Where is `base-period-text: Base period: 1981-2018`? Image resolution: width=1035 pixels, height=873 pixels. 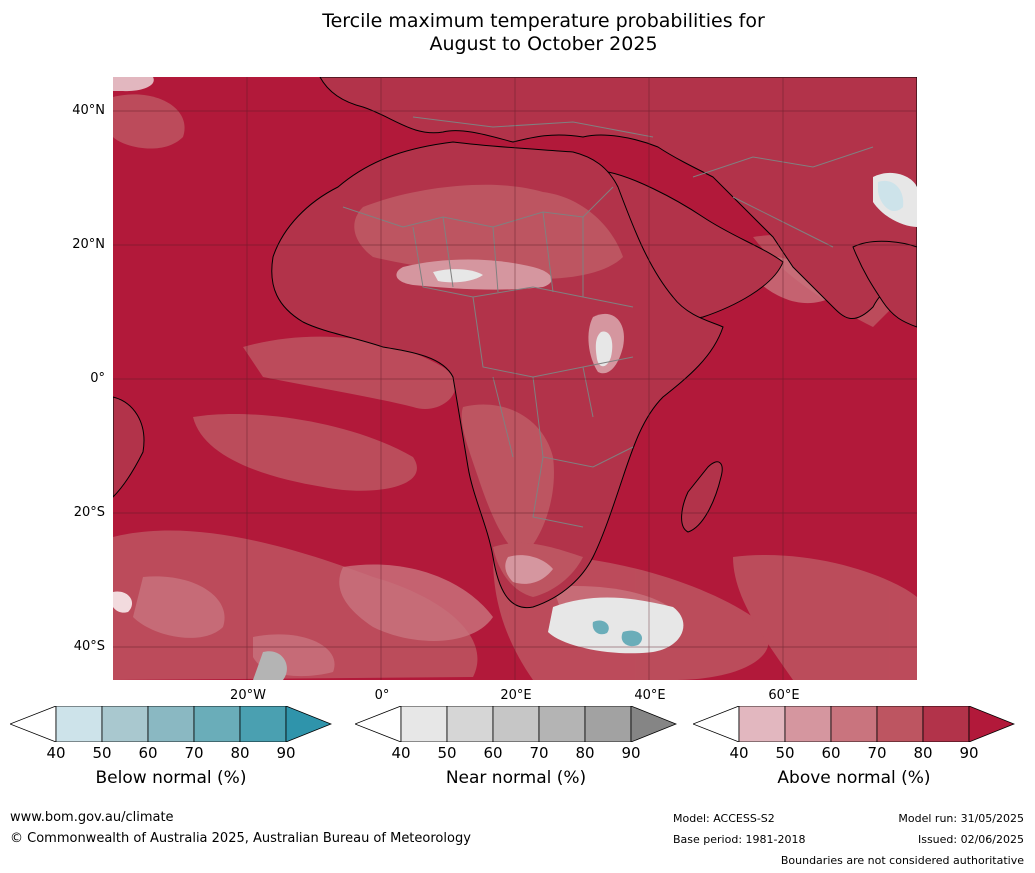
base-period-text: Base period: 1981-2018 is located at coordinates (739, 839).